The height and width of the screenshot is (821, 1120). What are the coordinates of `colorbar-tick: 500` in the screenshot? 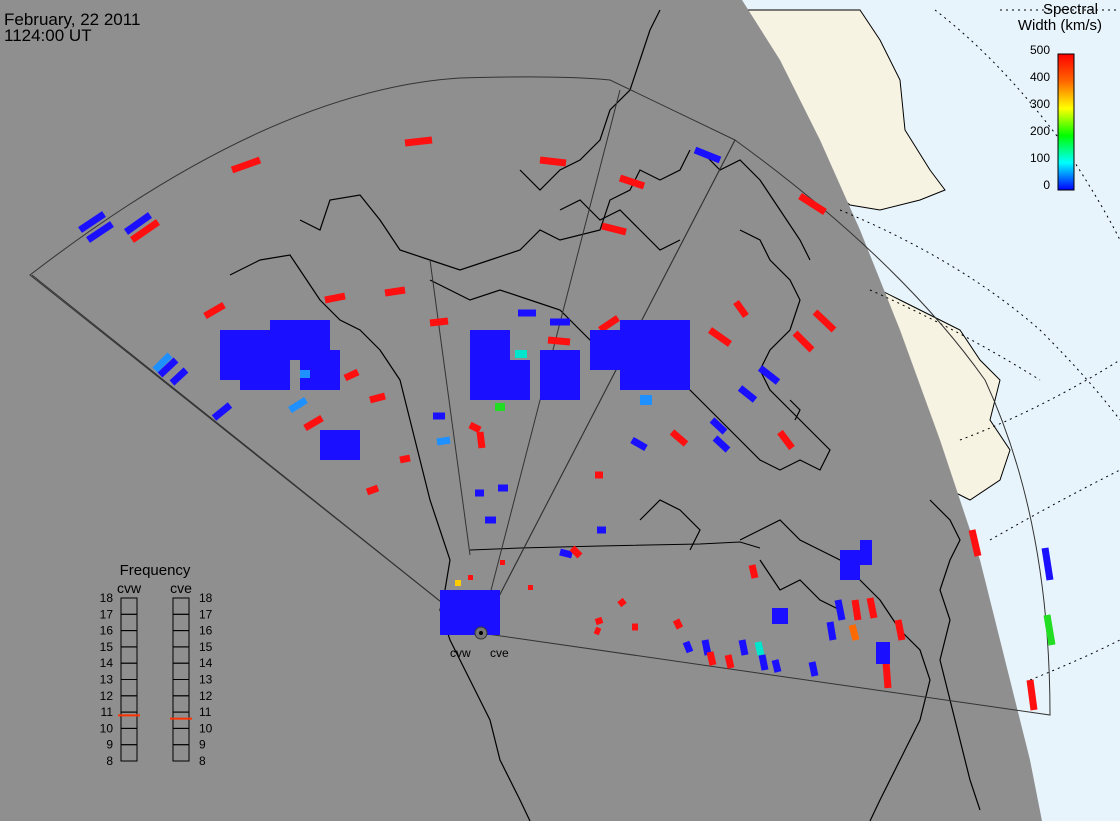 It's located at (1040, 50).